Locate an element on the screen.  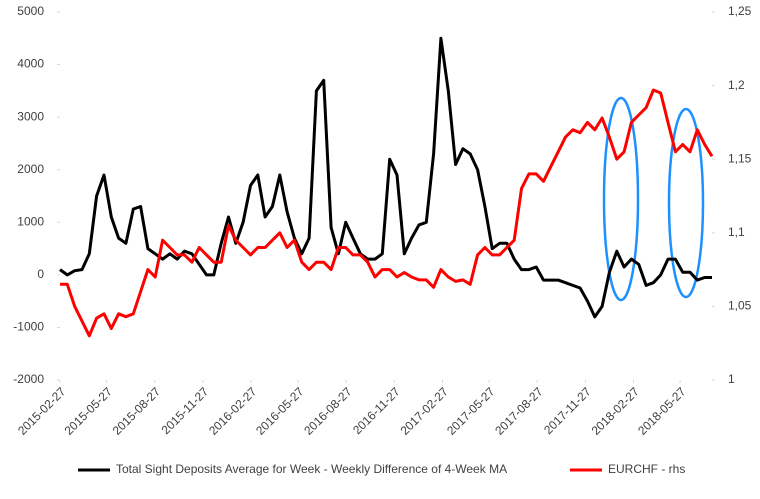
x-tick-label: 2018-02-27 is located at coordinates (616, 411).